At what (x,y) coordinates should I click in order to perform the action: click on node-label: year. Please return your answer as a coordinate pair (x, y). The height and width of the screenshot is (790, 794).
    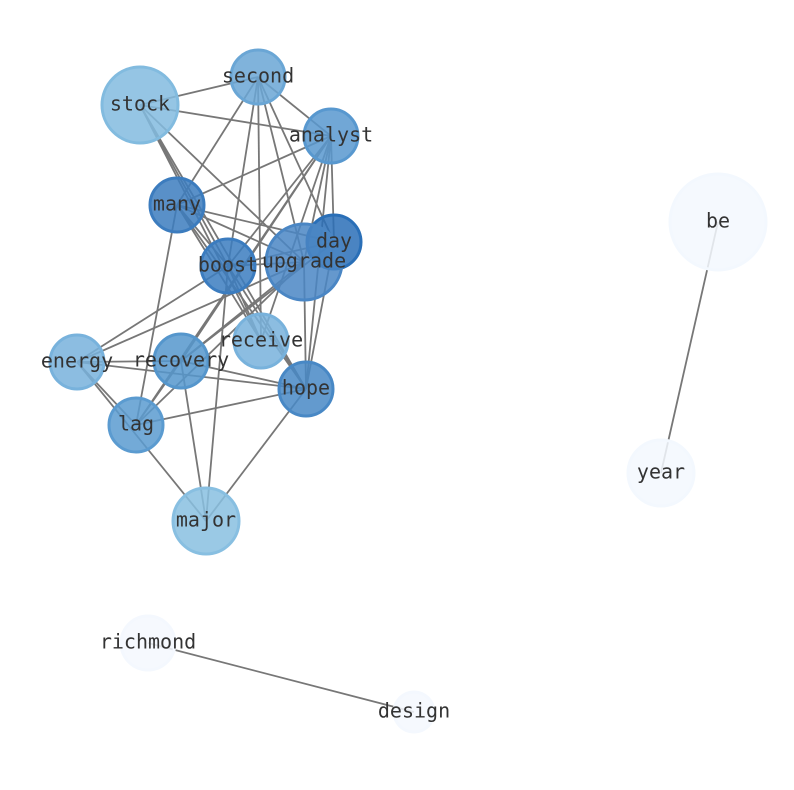
    Looking at the image, I should click on (661, 472).